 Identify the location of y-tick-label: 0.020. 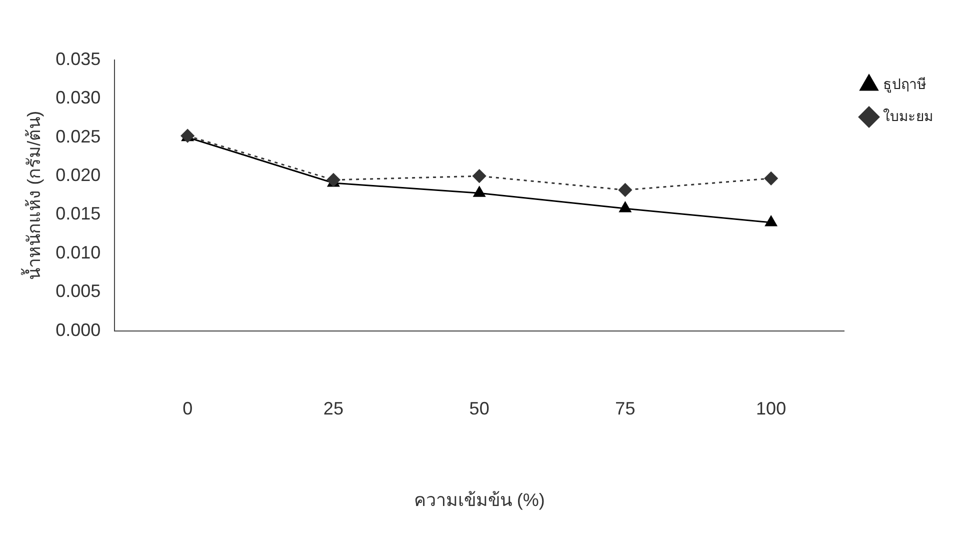
(78, 175).